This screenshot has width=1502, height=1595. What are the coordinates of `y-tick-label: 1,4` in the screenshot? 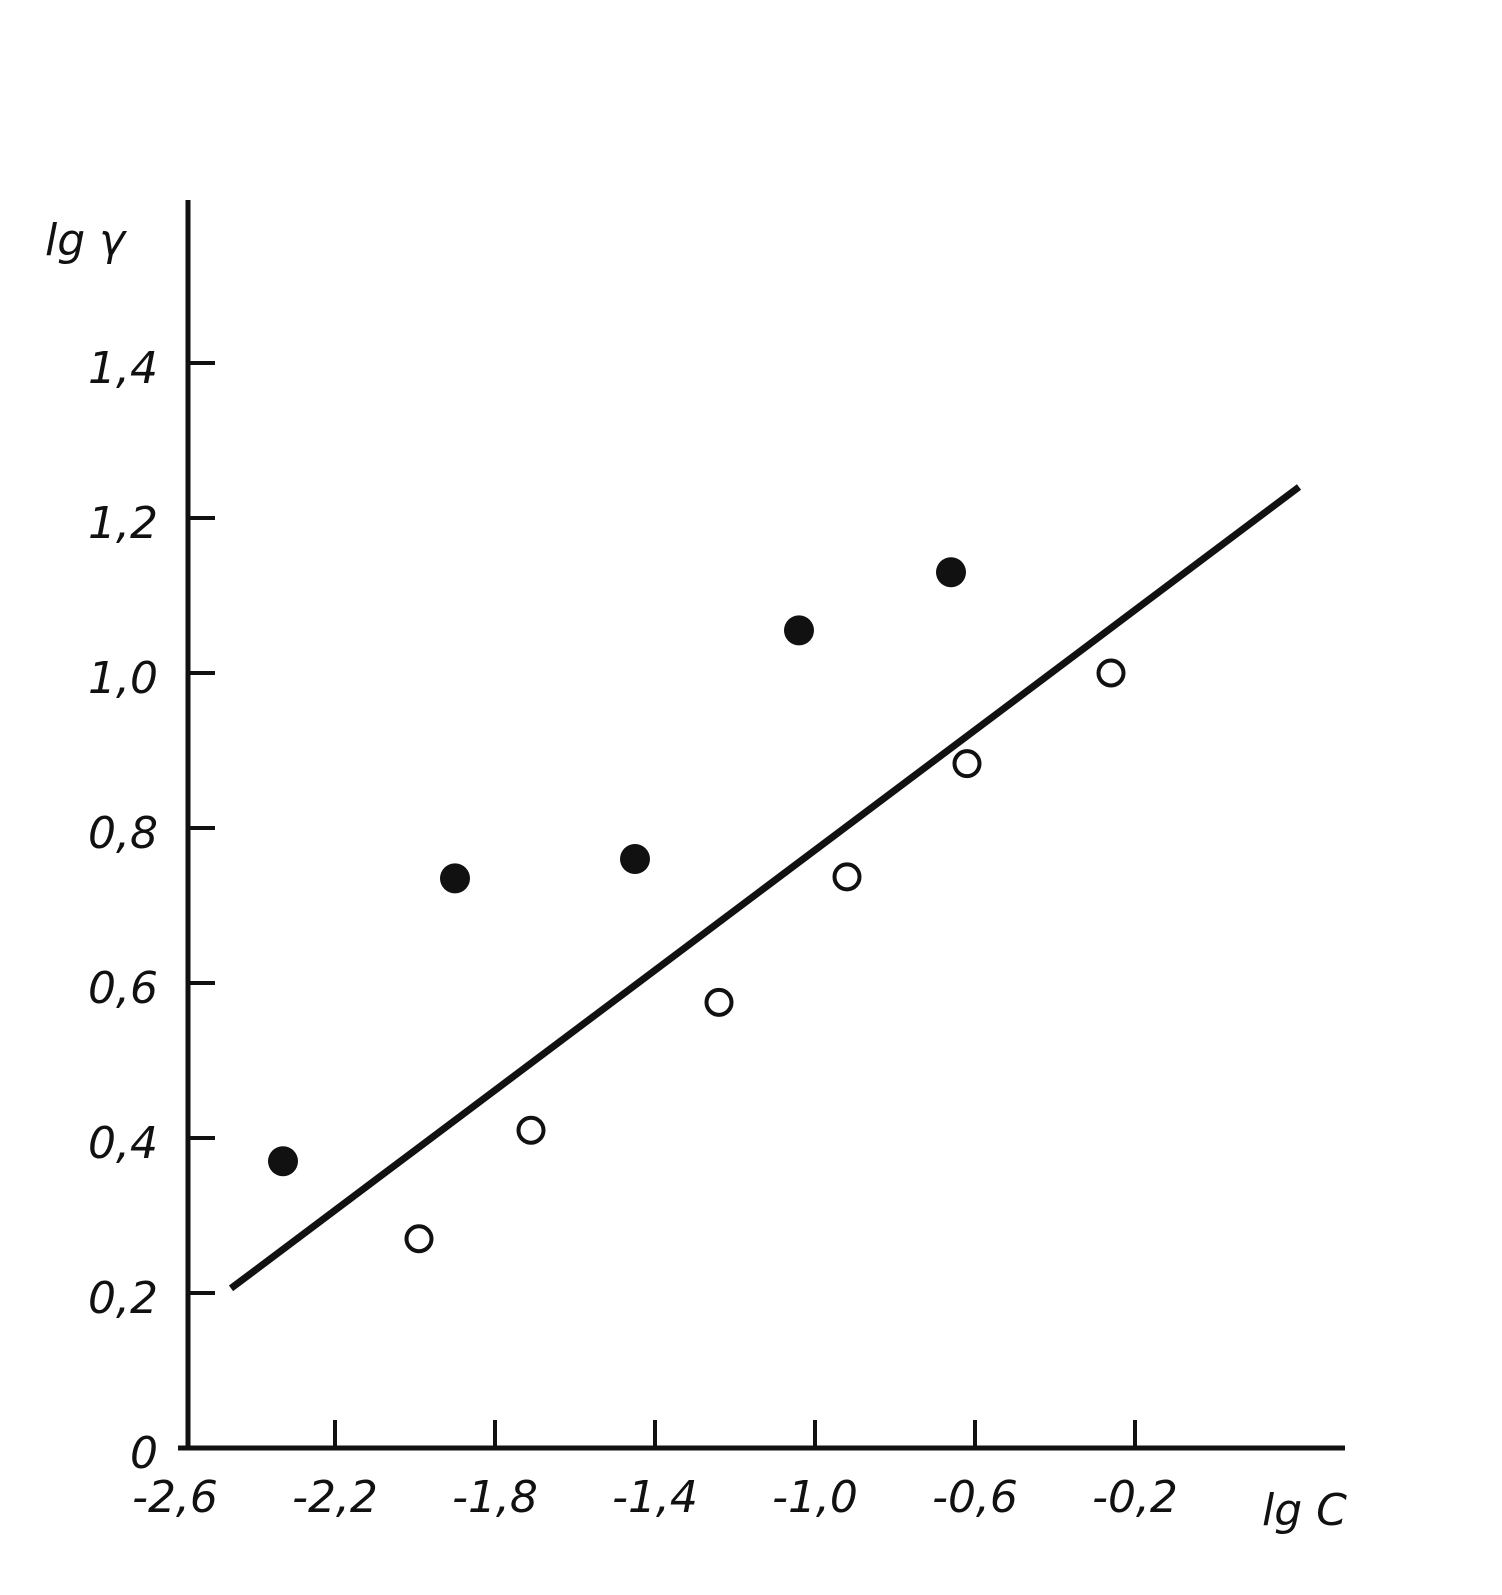 It's located at (123, 368).